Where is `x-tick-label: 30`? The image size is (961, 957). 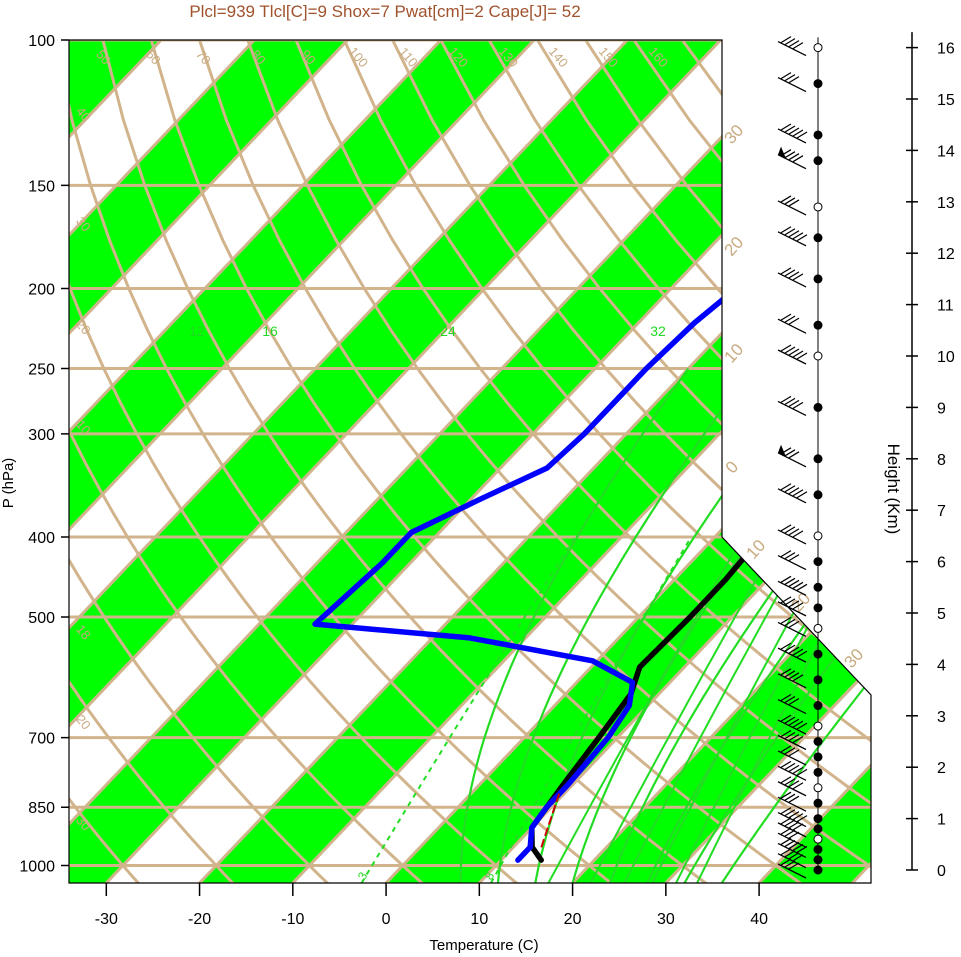
x-tick-label: 30 is located at coordinates (666, 919).